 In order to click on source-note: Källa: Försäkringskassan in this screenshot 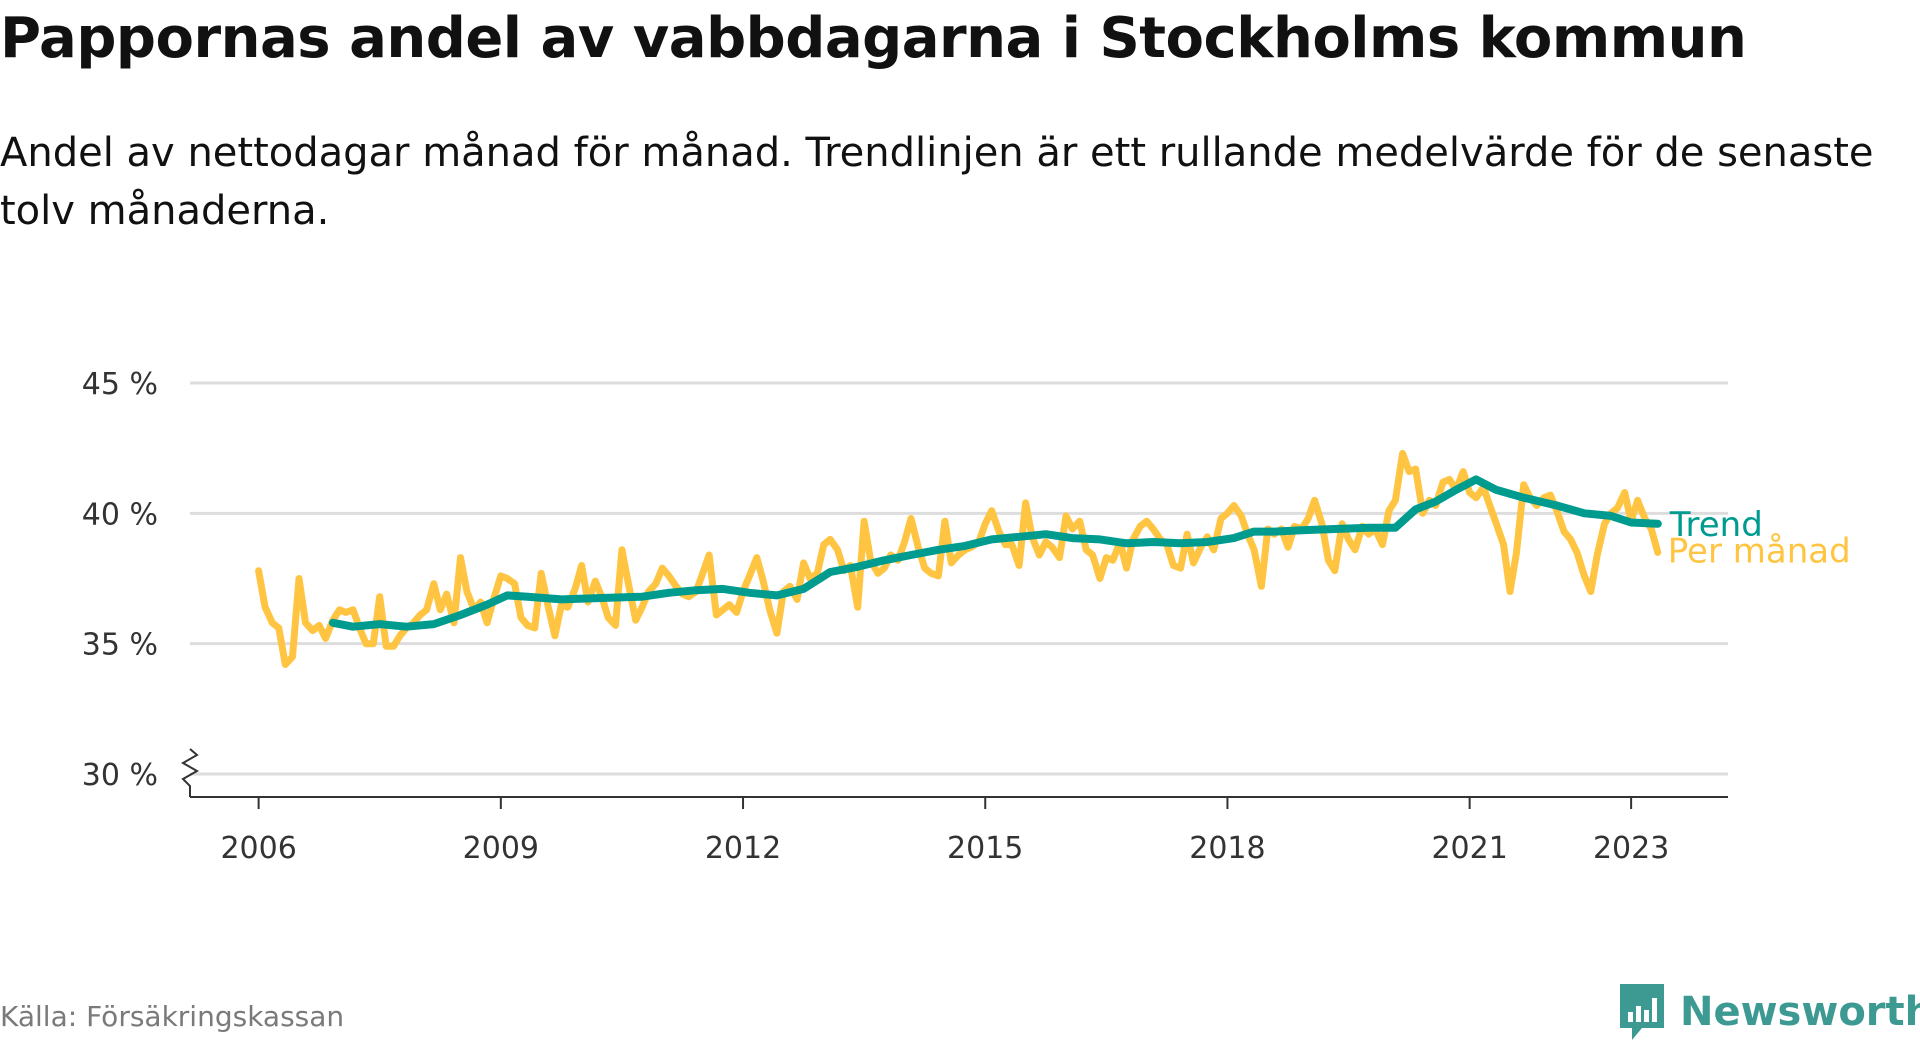, I will do `click(172, 1016)`.